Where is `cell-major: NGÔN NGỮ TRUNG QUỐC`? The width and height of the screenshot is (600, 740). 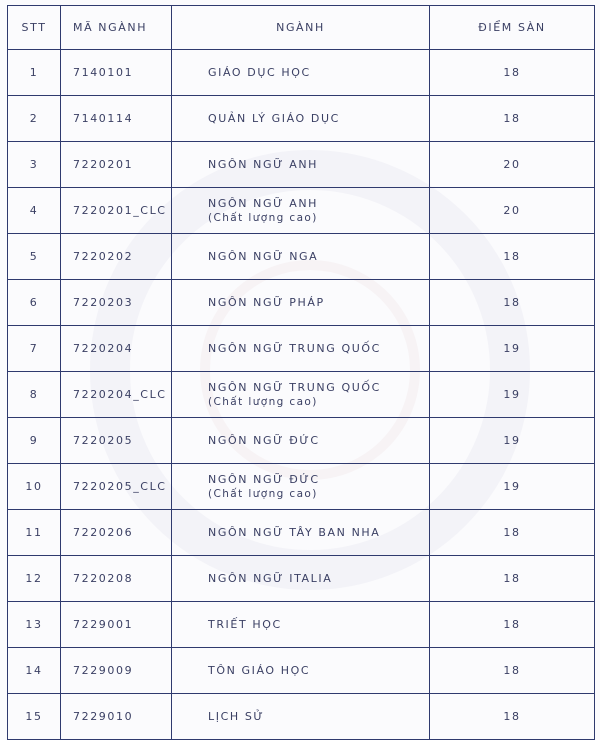 cell-major: NGÔN NGỮ TRUNG QUỐC is located at coordinates (300, 348).